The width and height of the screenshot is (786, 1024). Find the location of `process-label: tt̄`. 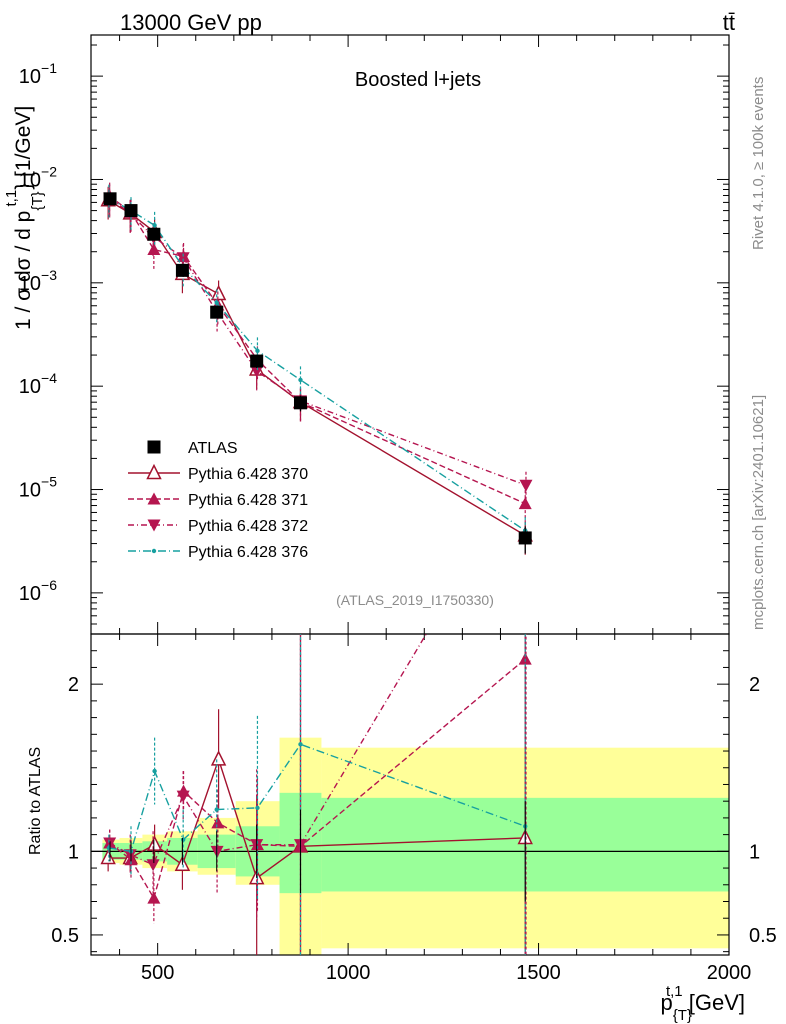

process-label: tt̄ is located at coordinates (729, 22).